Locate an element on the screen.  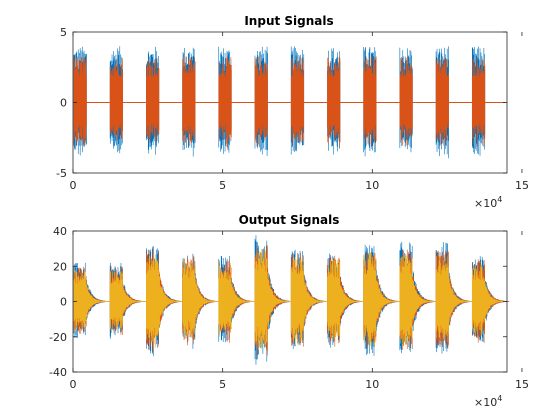
input-signals-x-exponent: ×10⁴ is located at coordinates (488, 202).